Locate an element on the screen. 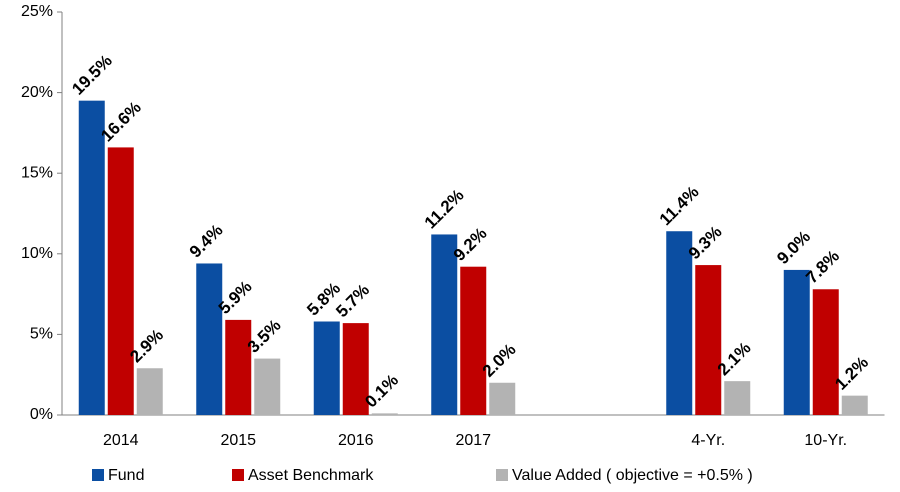  y-tick-label: 0% is located at coordinates (41, 414).